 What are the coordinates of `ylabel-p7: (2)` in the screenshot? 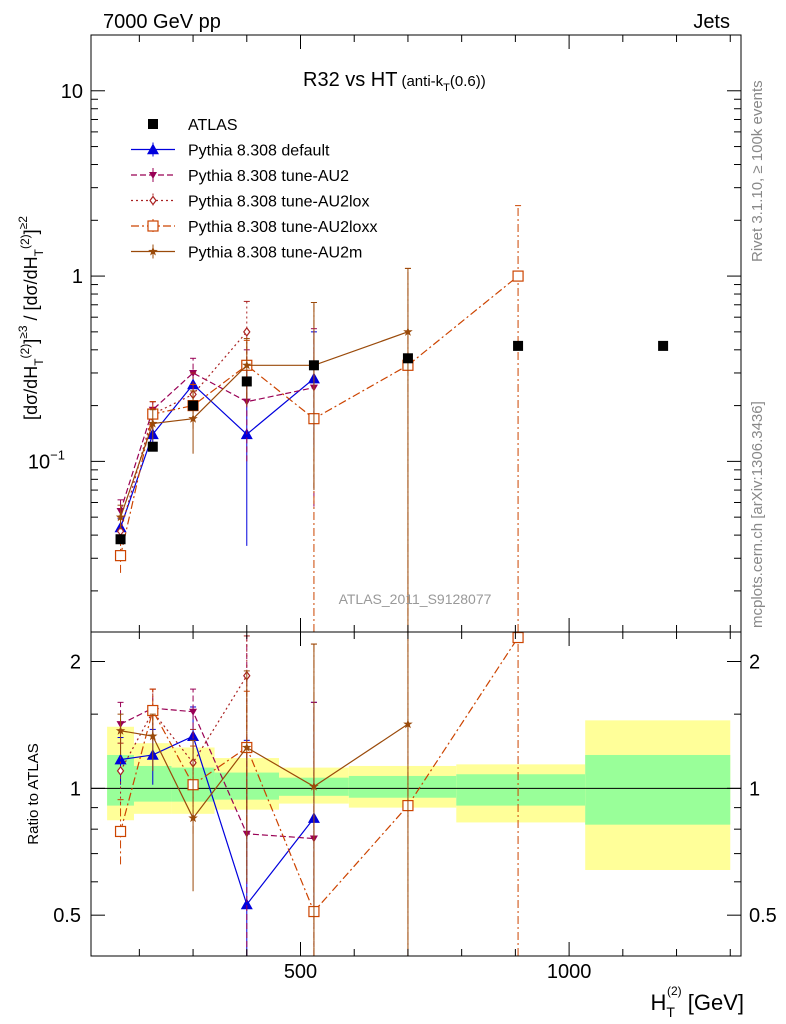 It's located at (25, 241).